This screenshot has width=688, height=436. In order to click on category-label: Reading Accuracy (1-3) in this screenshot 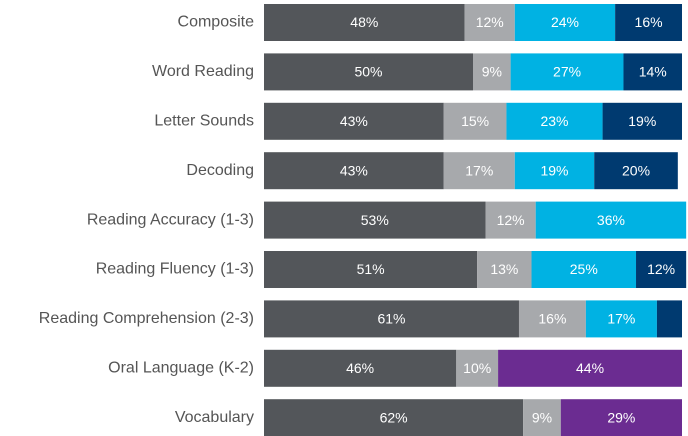, I will do `click(170, 219)`.